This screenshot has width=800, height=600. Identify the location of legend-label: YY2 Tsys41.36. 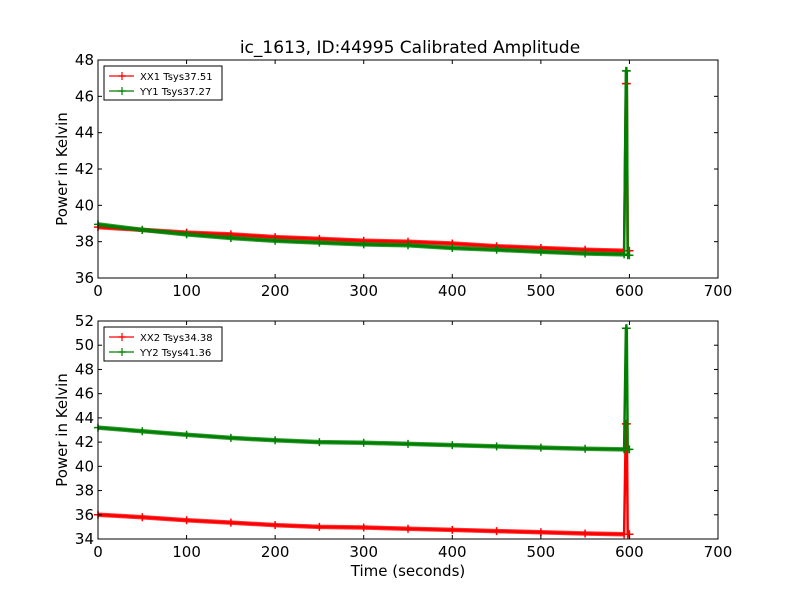
(175, 353).